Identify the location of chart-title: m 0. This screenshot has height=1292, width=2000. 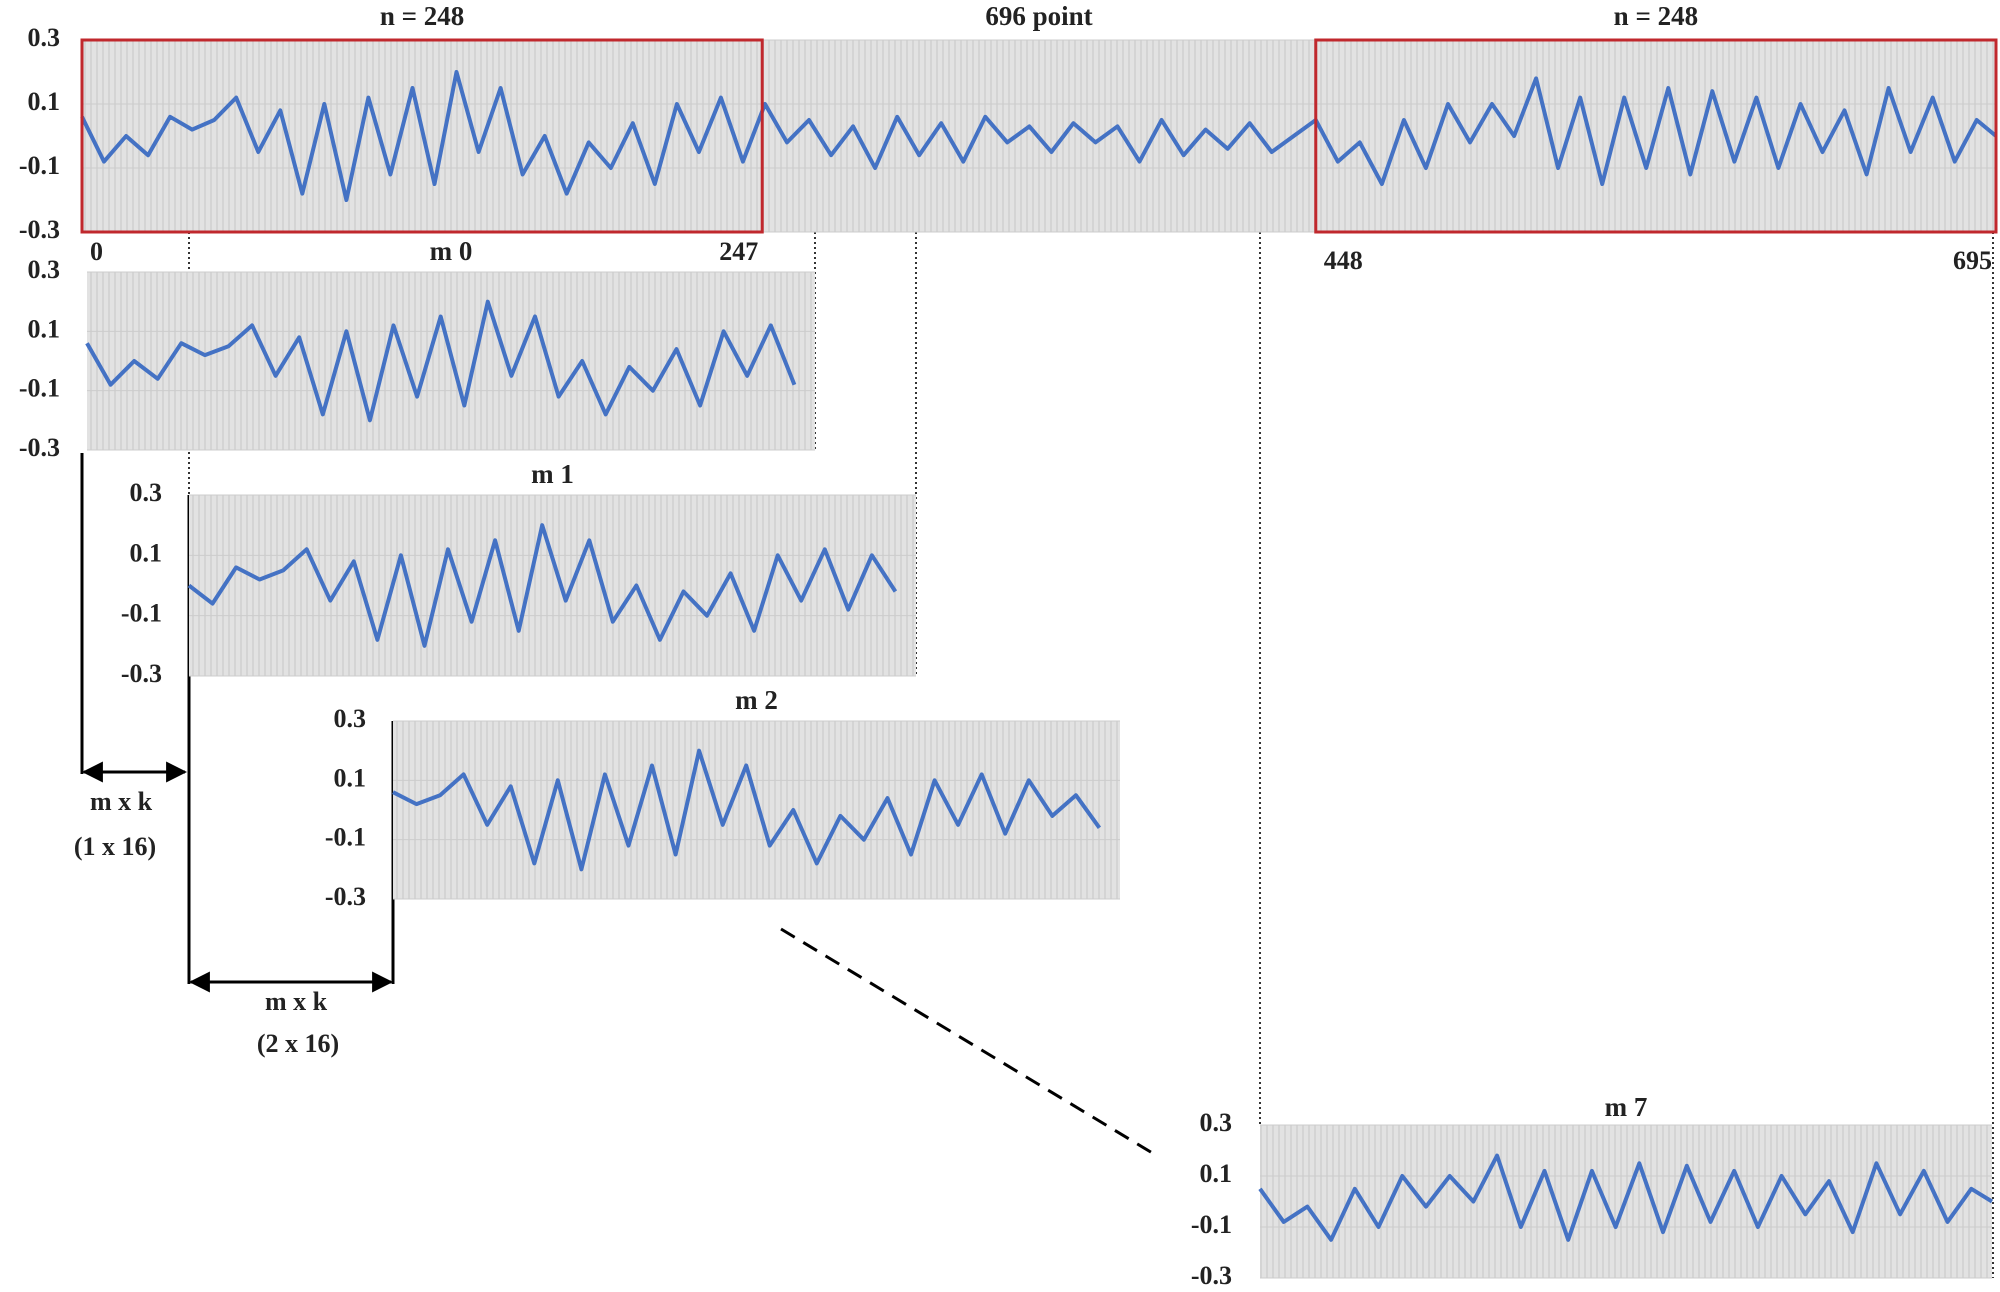
(451, 251).